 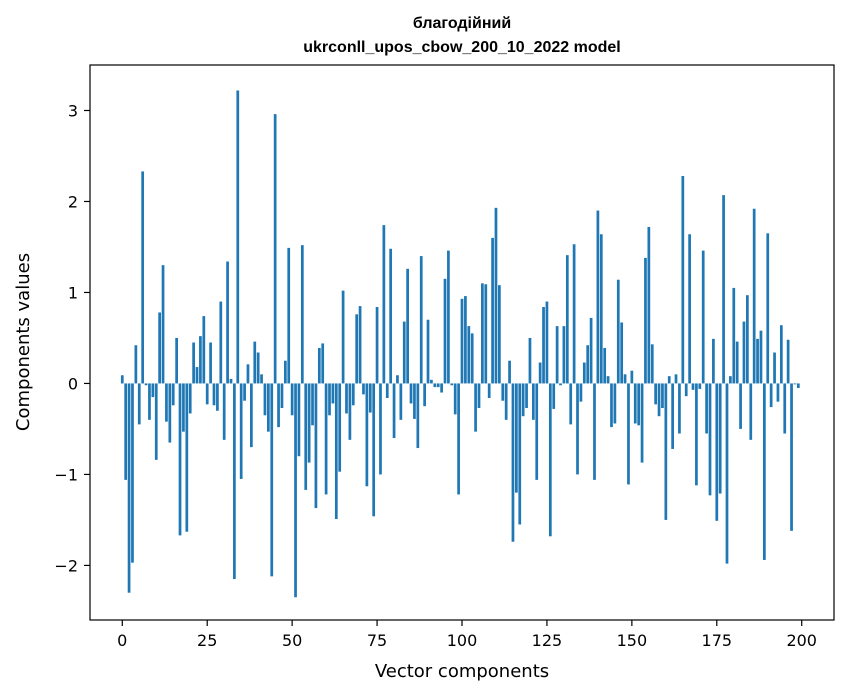 I want to click on y-tick-label: 0, so click(x=73, y=383).